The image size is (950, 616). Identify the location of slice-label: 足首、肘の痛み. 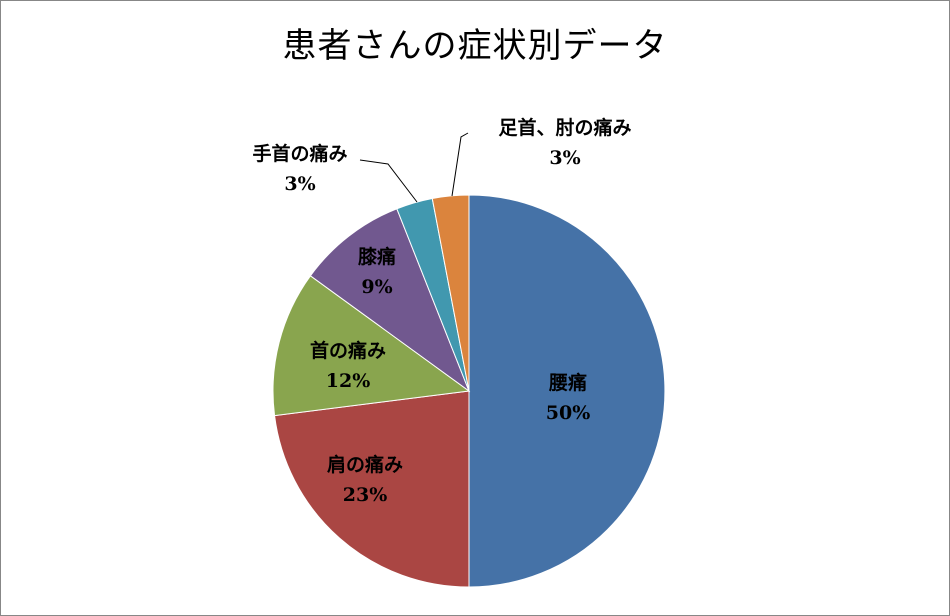
(564, 127).